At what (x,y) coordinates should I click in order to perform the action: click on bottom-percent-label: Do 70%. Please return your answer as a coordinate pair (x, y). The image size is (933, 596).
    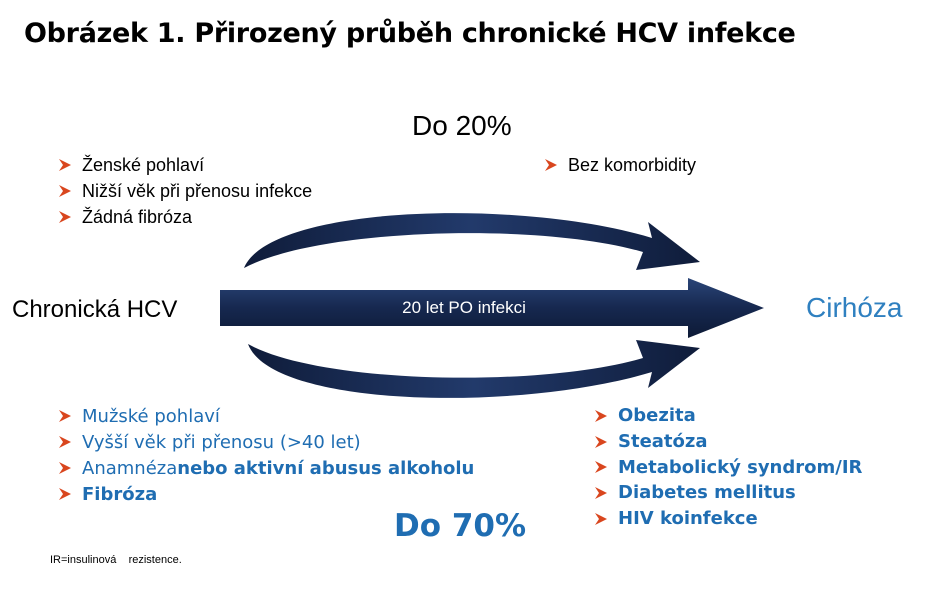
    Looking at the image, I should click on (460, 526).